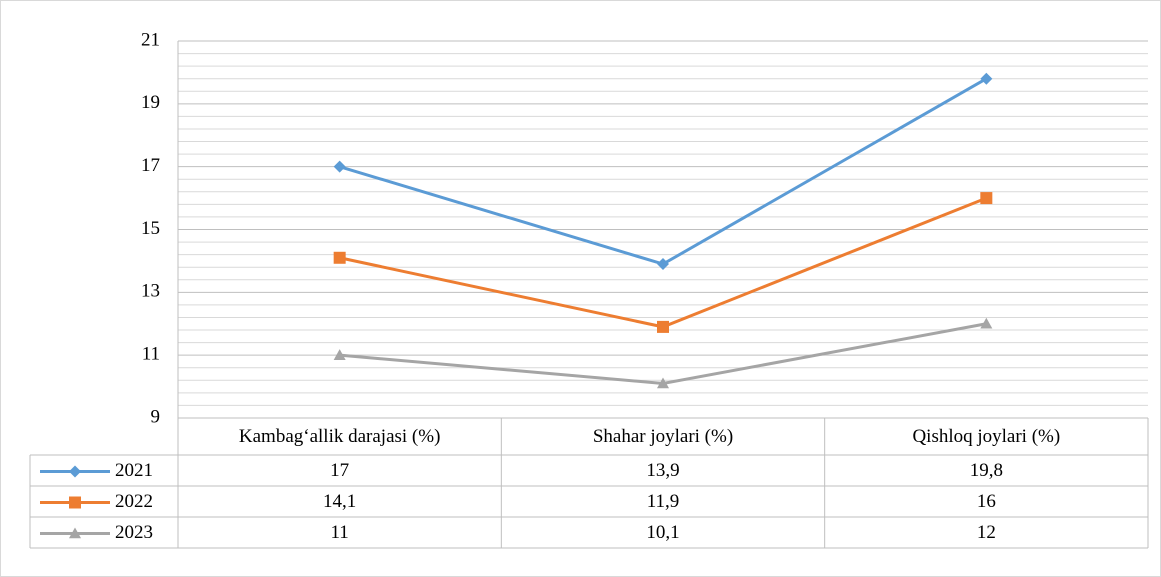  I want to click on table-value: 16, so click(986, 501).